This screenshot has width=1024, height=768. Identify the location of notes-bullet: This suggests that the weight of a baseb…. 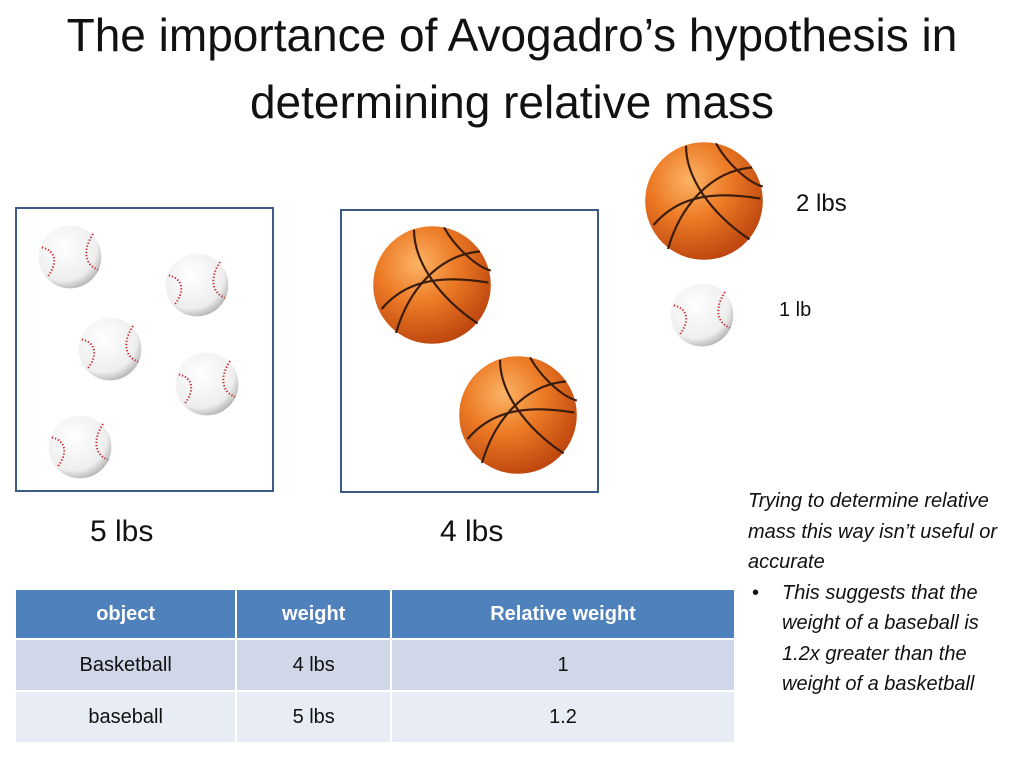
(881, 639).